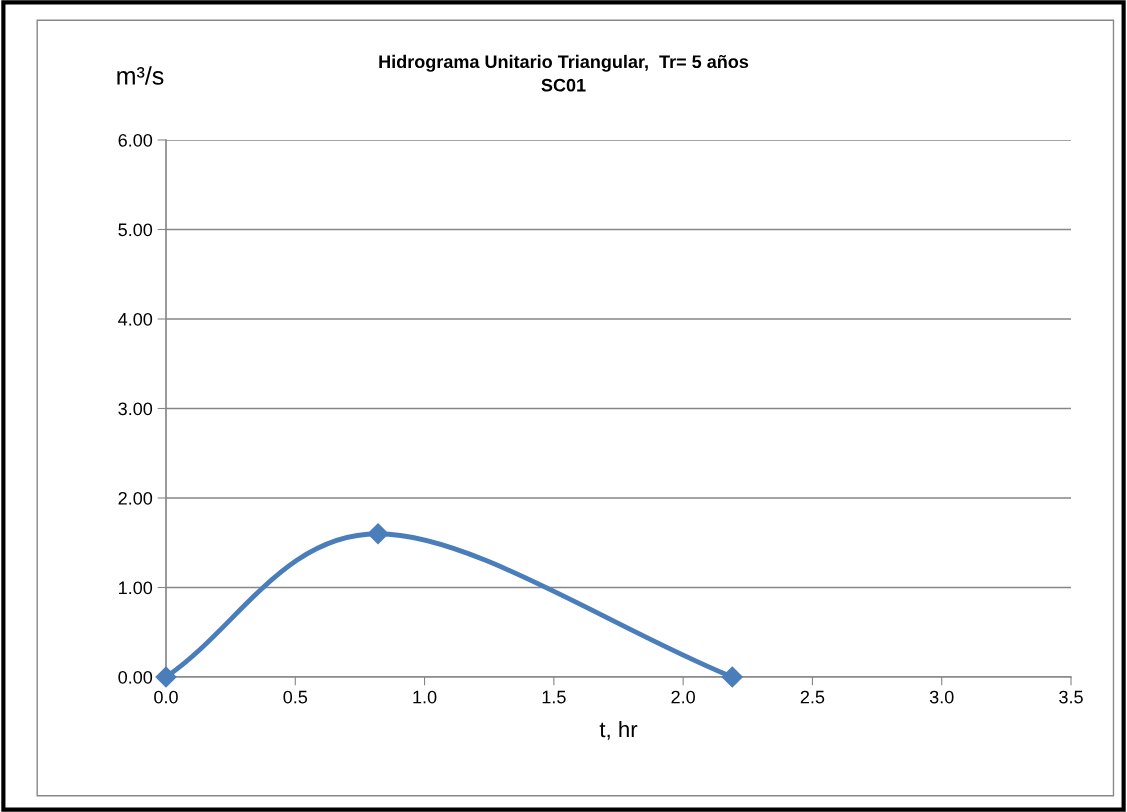 Image resolution: width=1127 pixels, height=812 pixels. I want to click on y-tick-label: 0.00, so click(135, 677).